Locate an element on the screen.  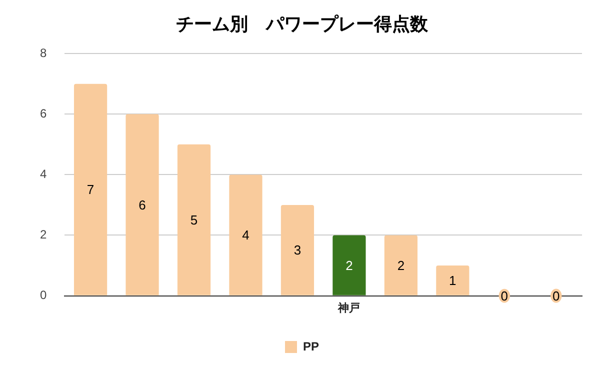
data-label: 7 is located at coordinates (90, 190).